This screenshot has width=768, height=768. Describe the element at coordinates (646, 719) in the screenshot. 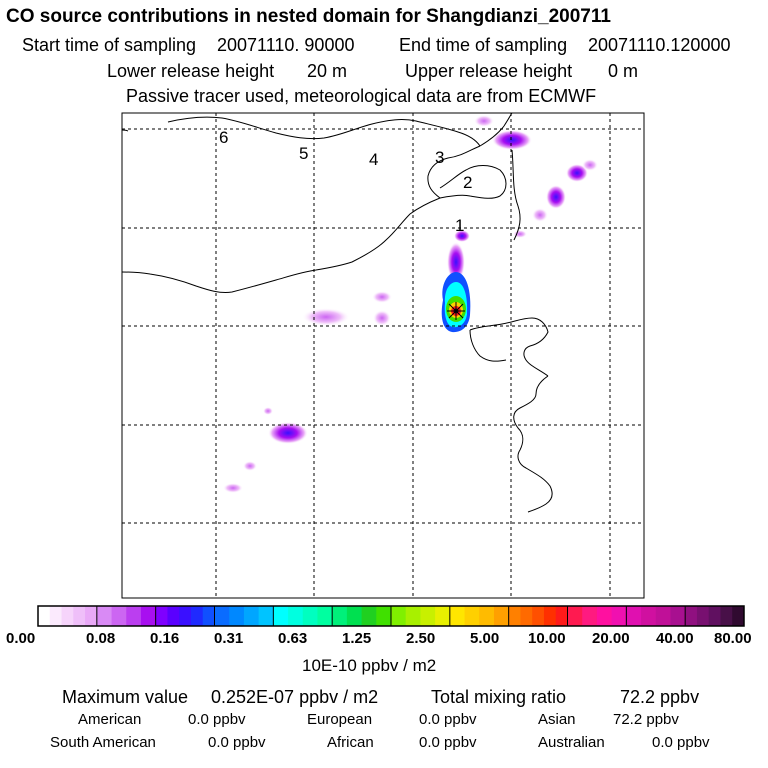

I see `region-value: 72.2 ppbv` at that location.